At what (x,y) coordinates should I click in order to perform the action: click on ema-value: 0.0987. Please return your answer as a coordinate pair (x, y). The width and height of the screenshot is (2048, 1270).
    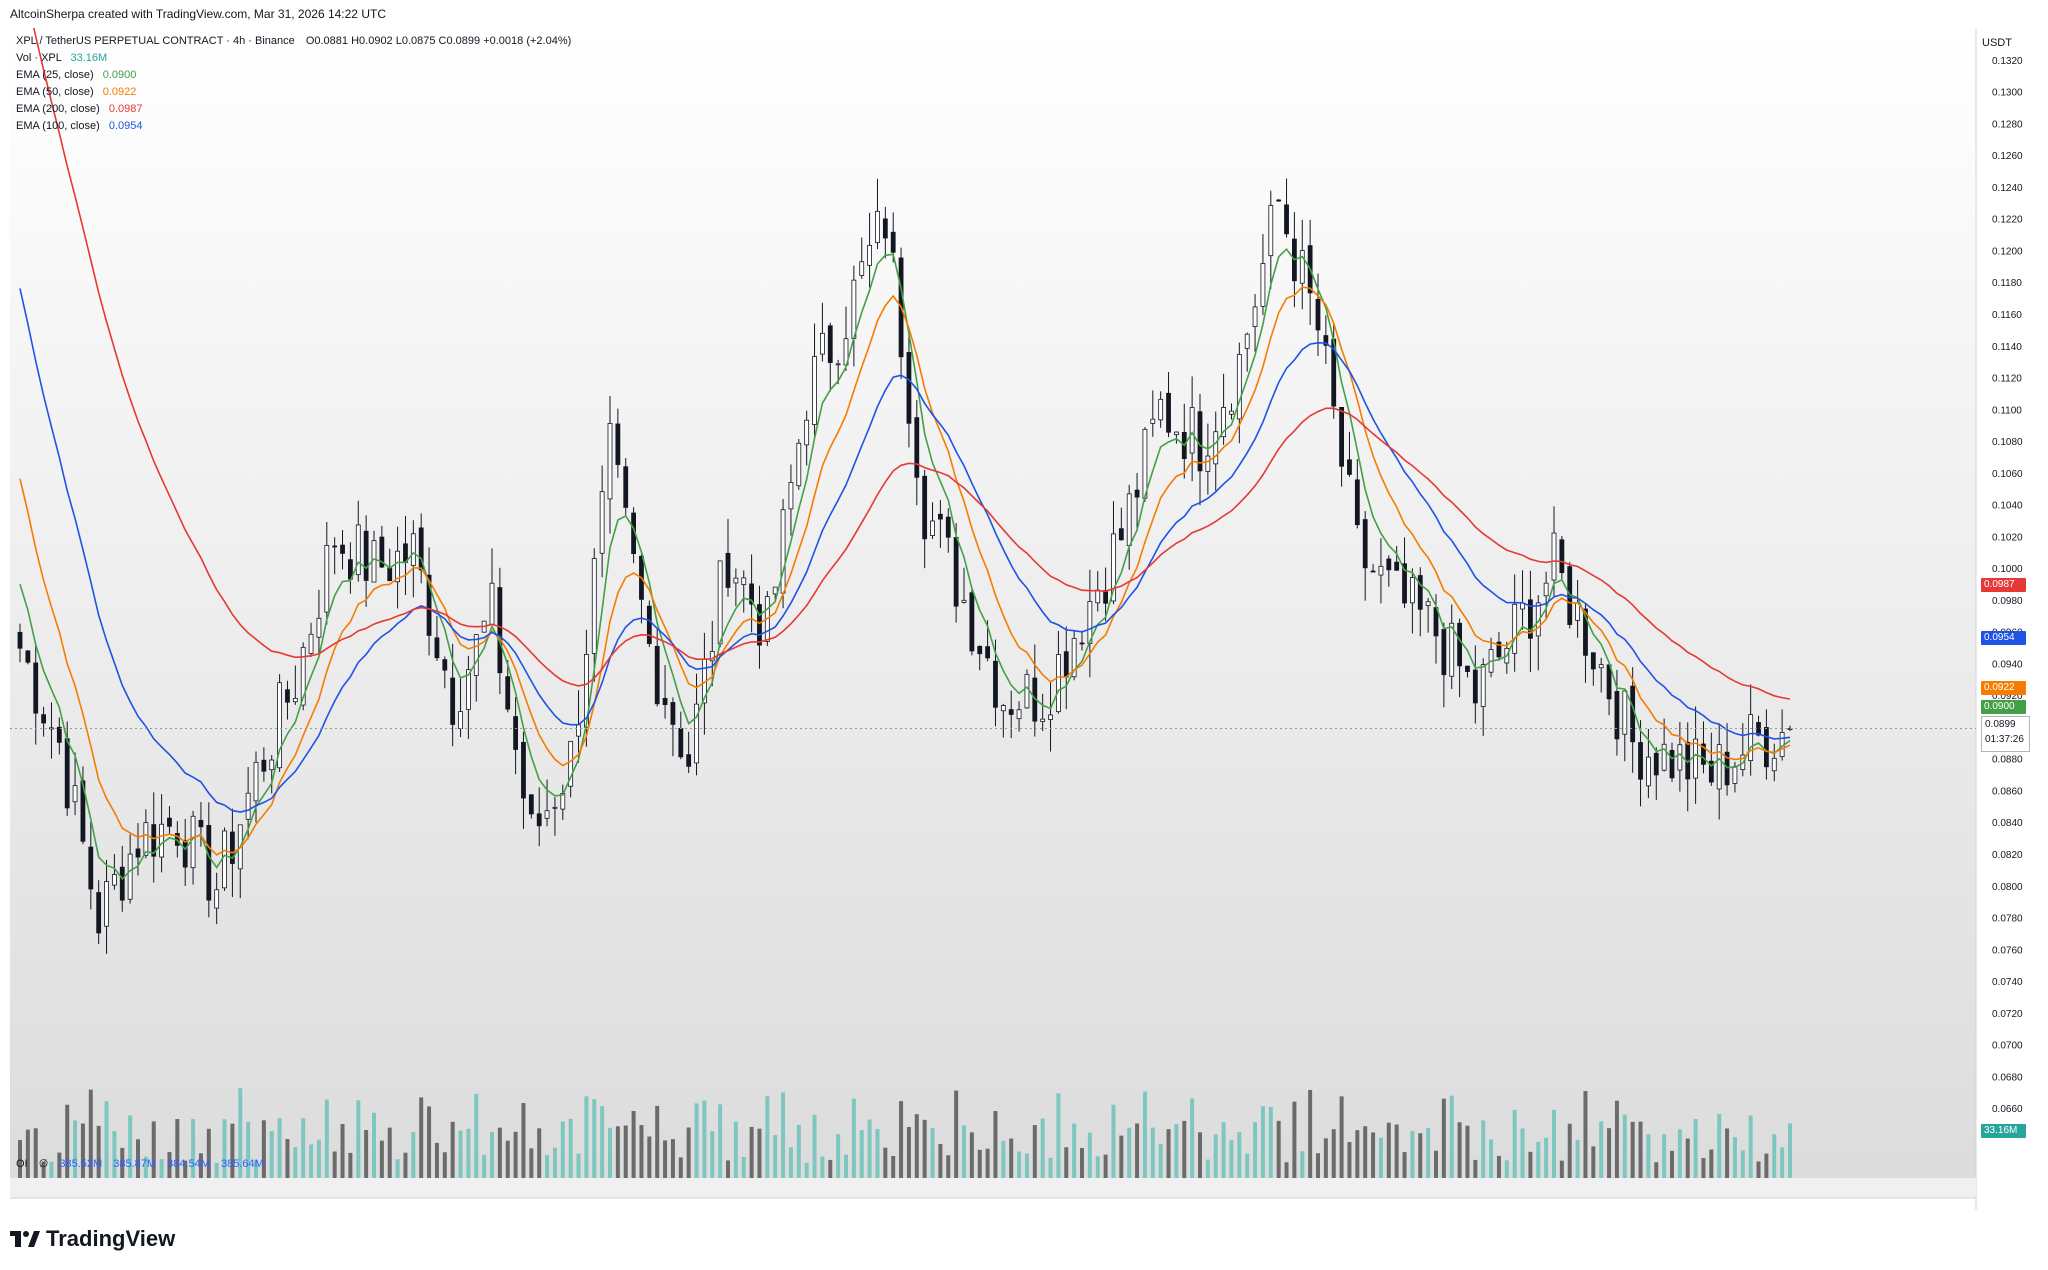
    Looking at the image, I should click on (125, 109).